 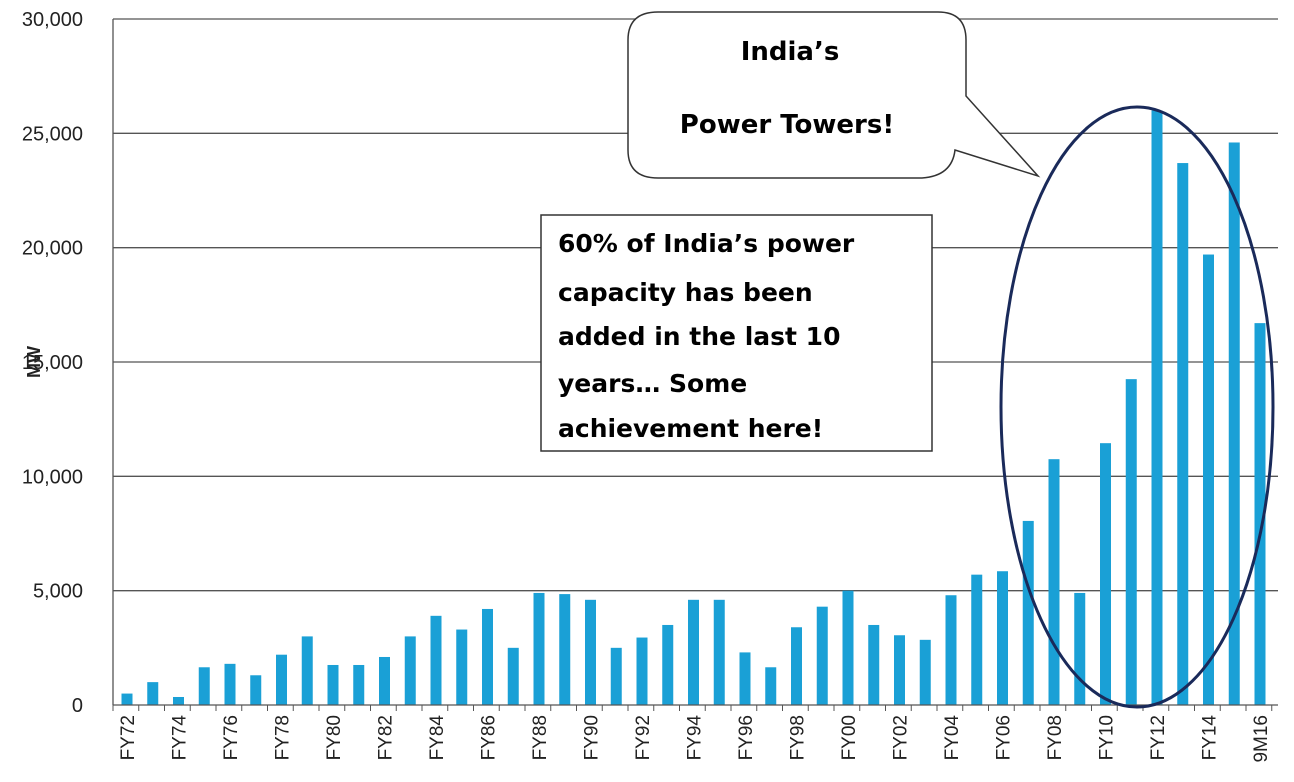 I want to click on bar-fy83, so click(x=410, y=670).